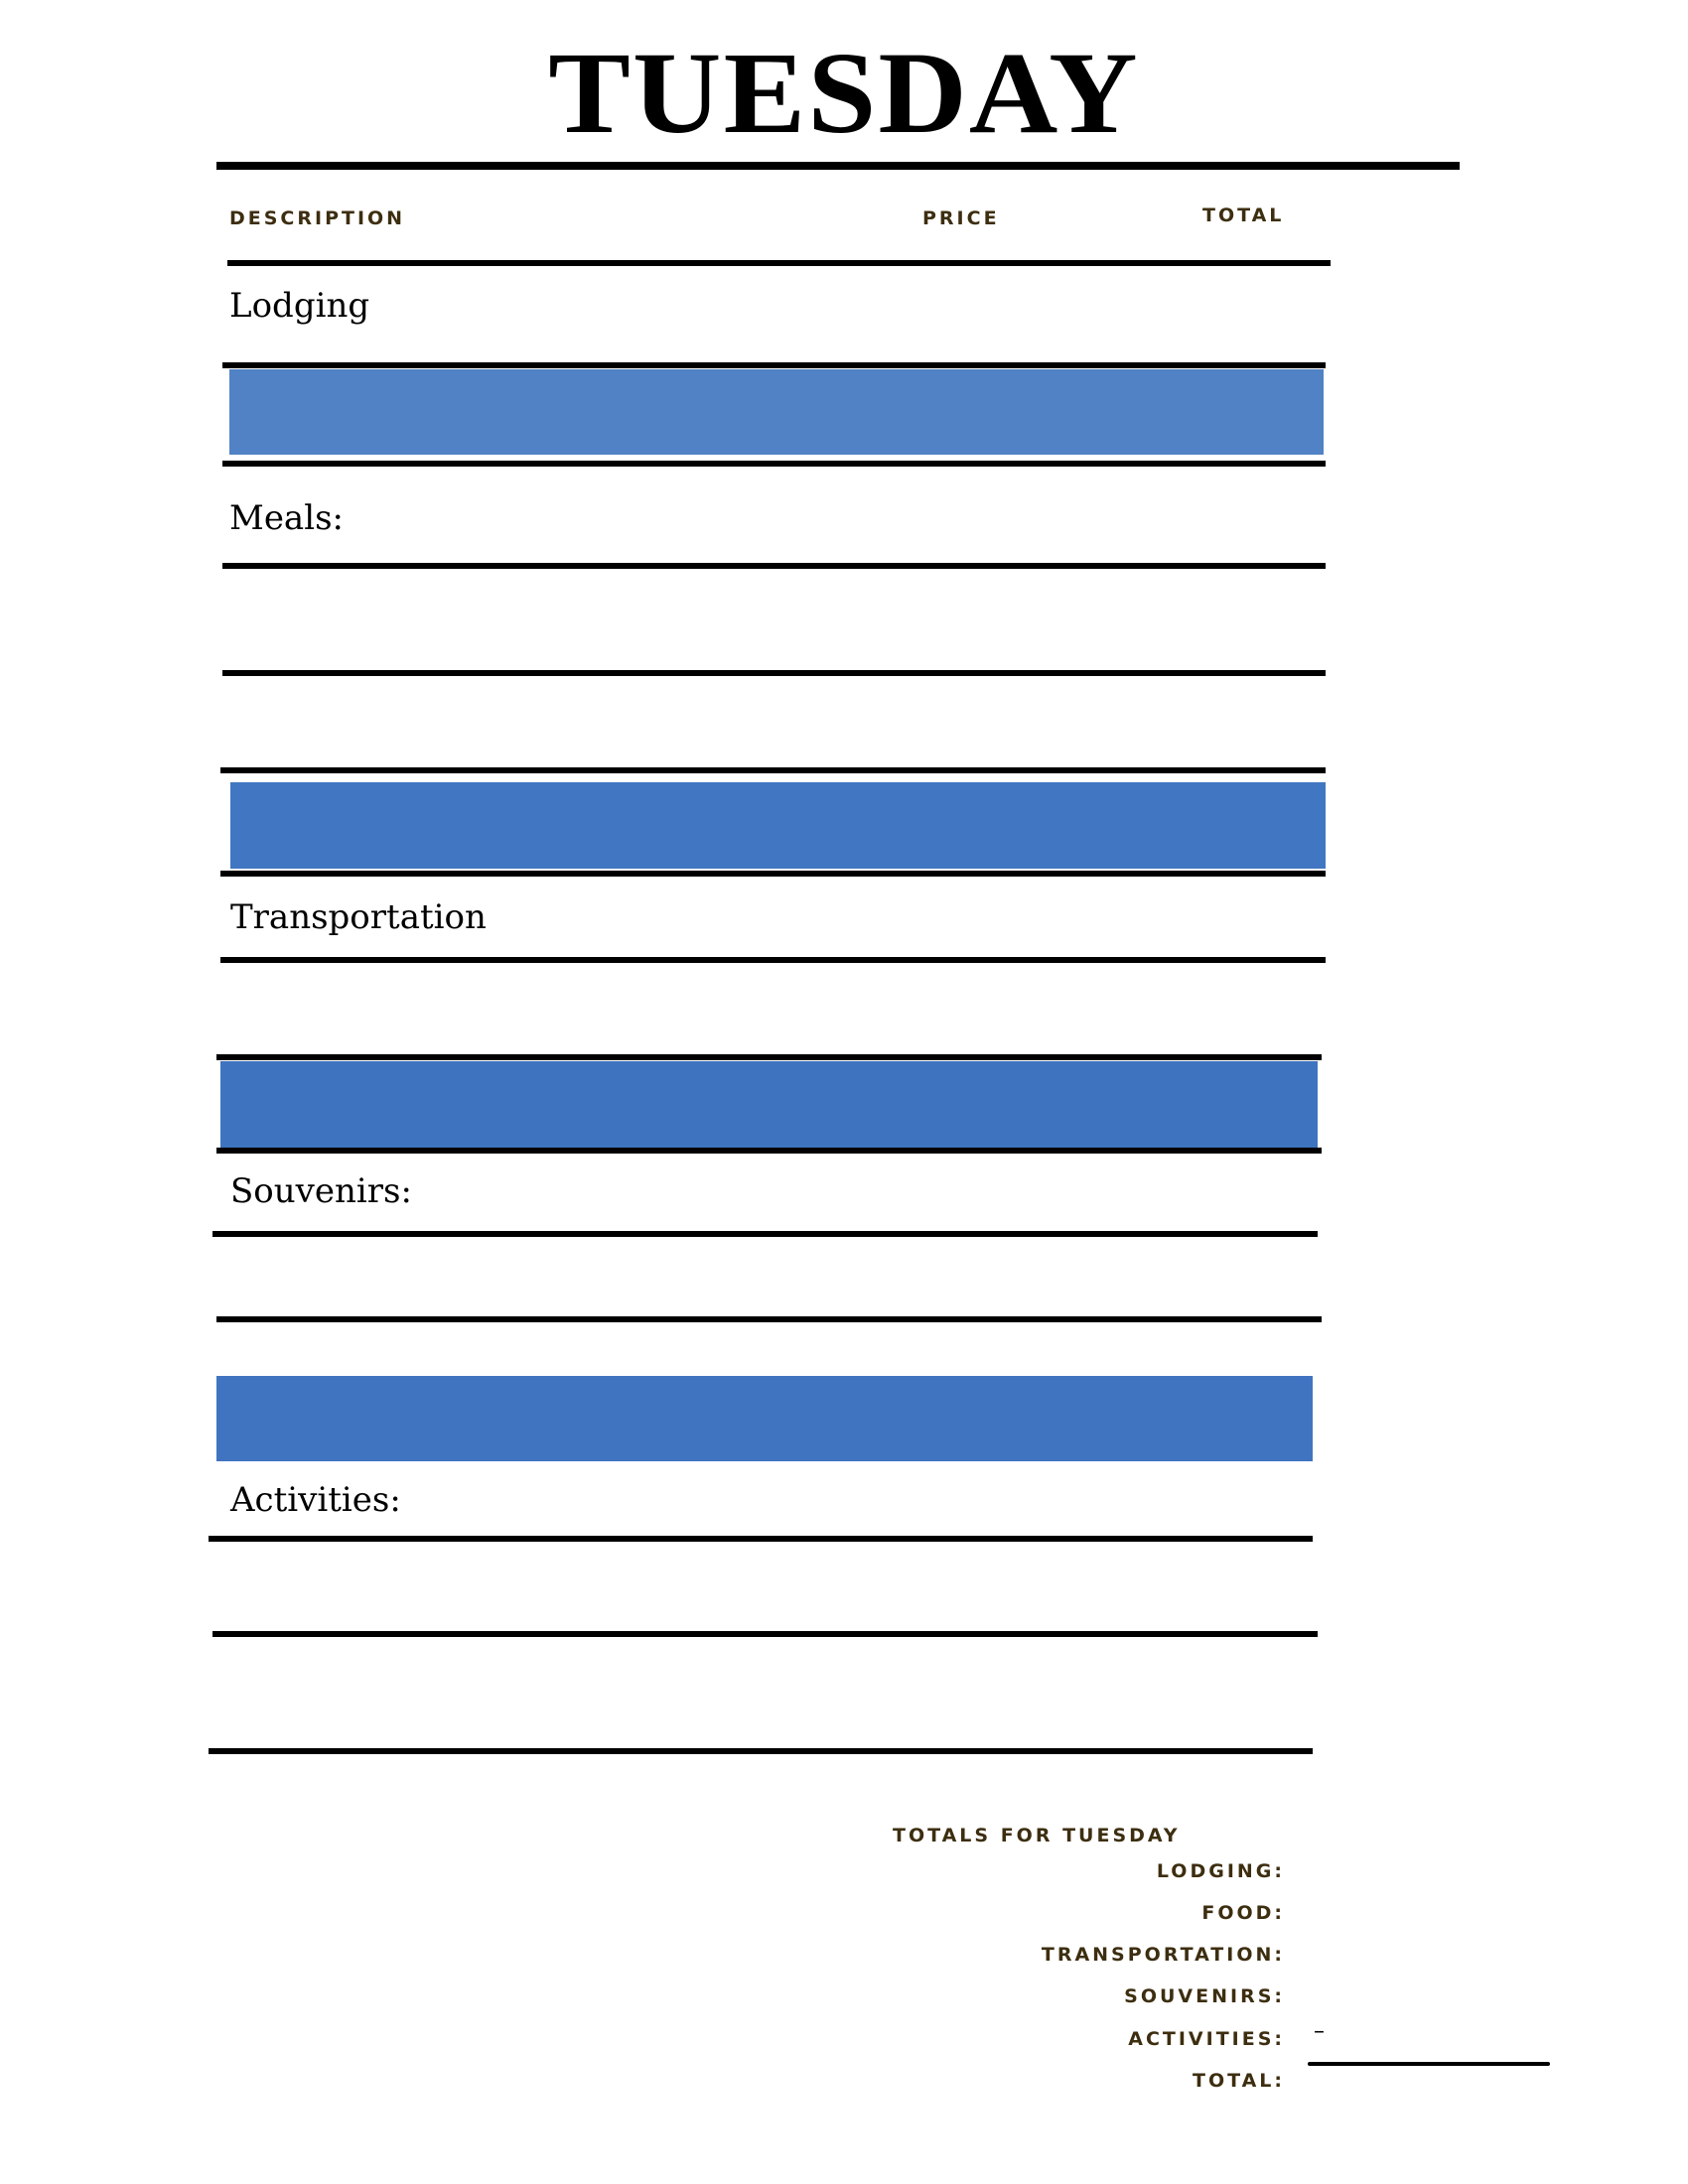 The height and width of the screenshot is (2184, 1688). Describe the element at coordinates (1206, 2039) in the screenshot. I see `totals-label-activities: ACTIVITIES:` at that location.